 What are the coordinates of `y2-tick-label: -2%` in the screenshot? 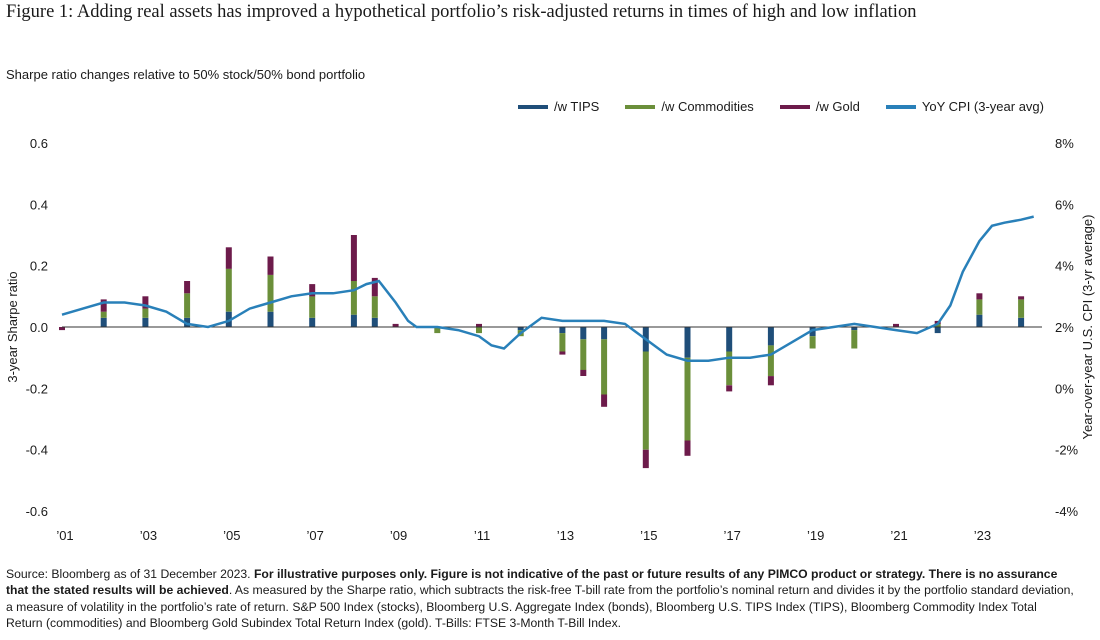 It's located at (1067, 450).